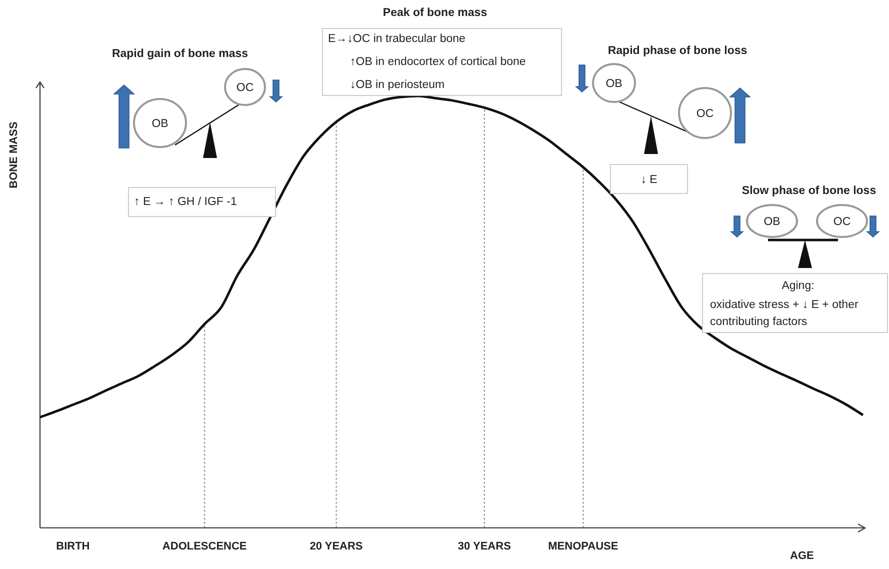  I want to click on text: Peak of bone mass, so click(435, 13).